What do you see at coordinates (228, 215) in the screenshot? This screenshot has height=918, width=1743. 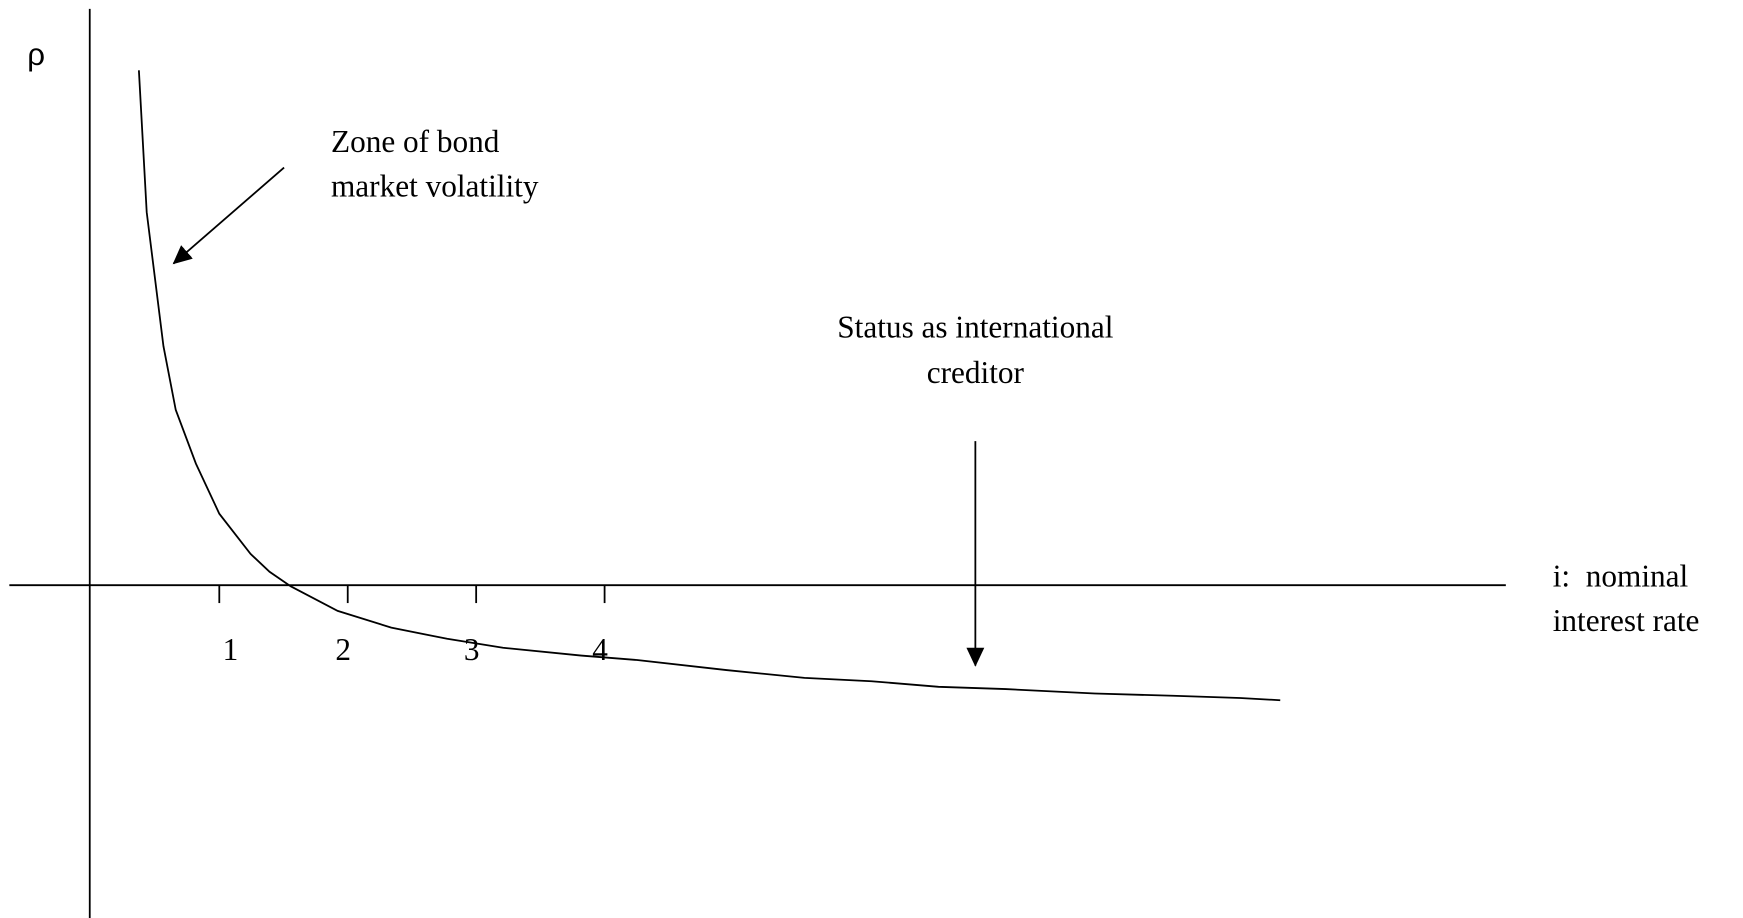 I see `arrow` at bounding box center [228, 215].